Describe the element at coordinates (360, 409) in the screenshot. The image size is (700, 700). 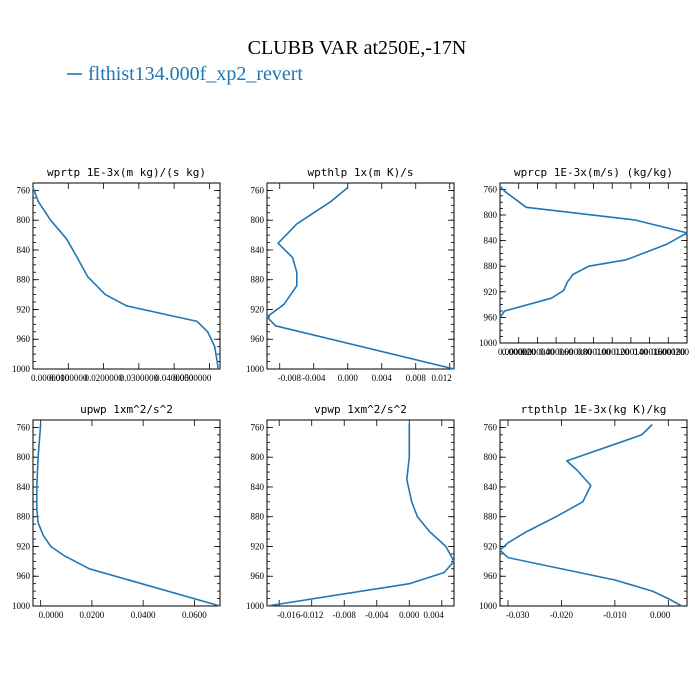
I see `subplot-title: vpwp 1xm^2/s^2` at that location.